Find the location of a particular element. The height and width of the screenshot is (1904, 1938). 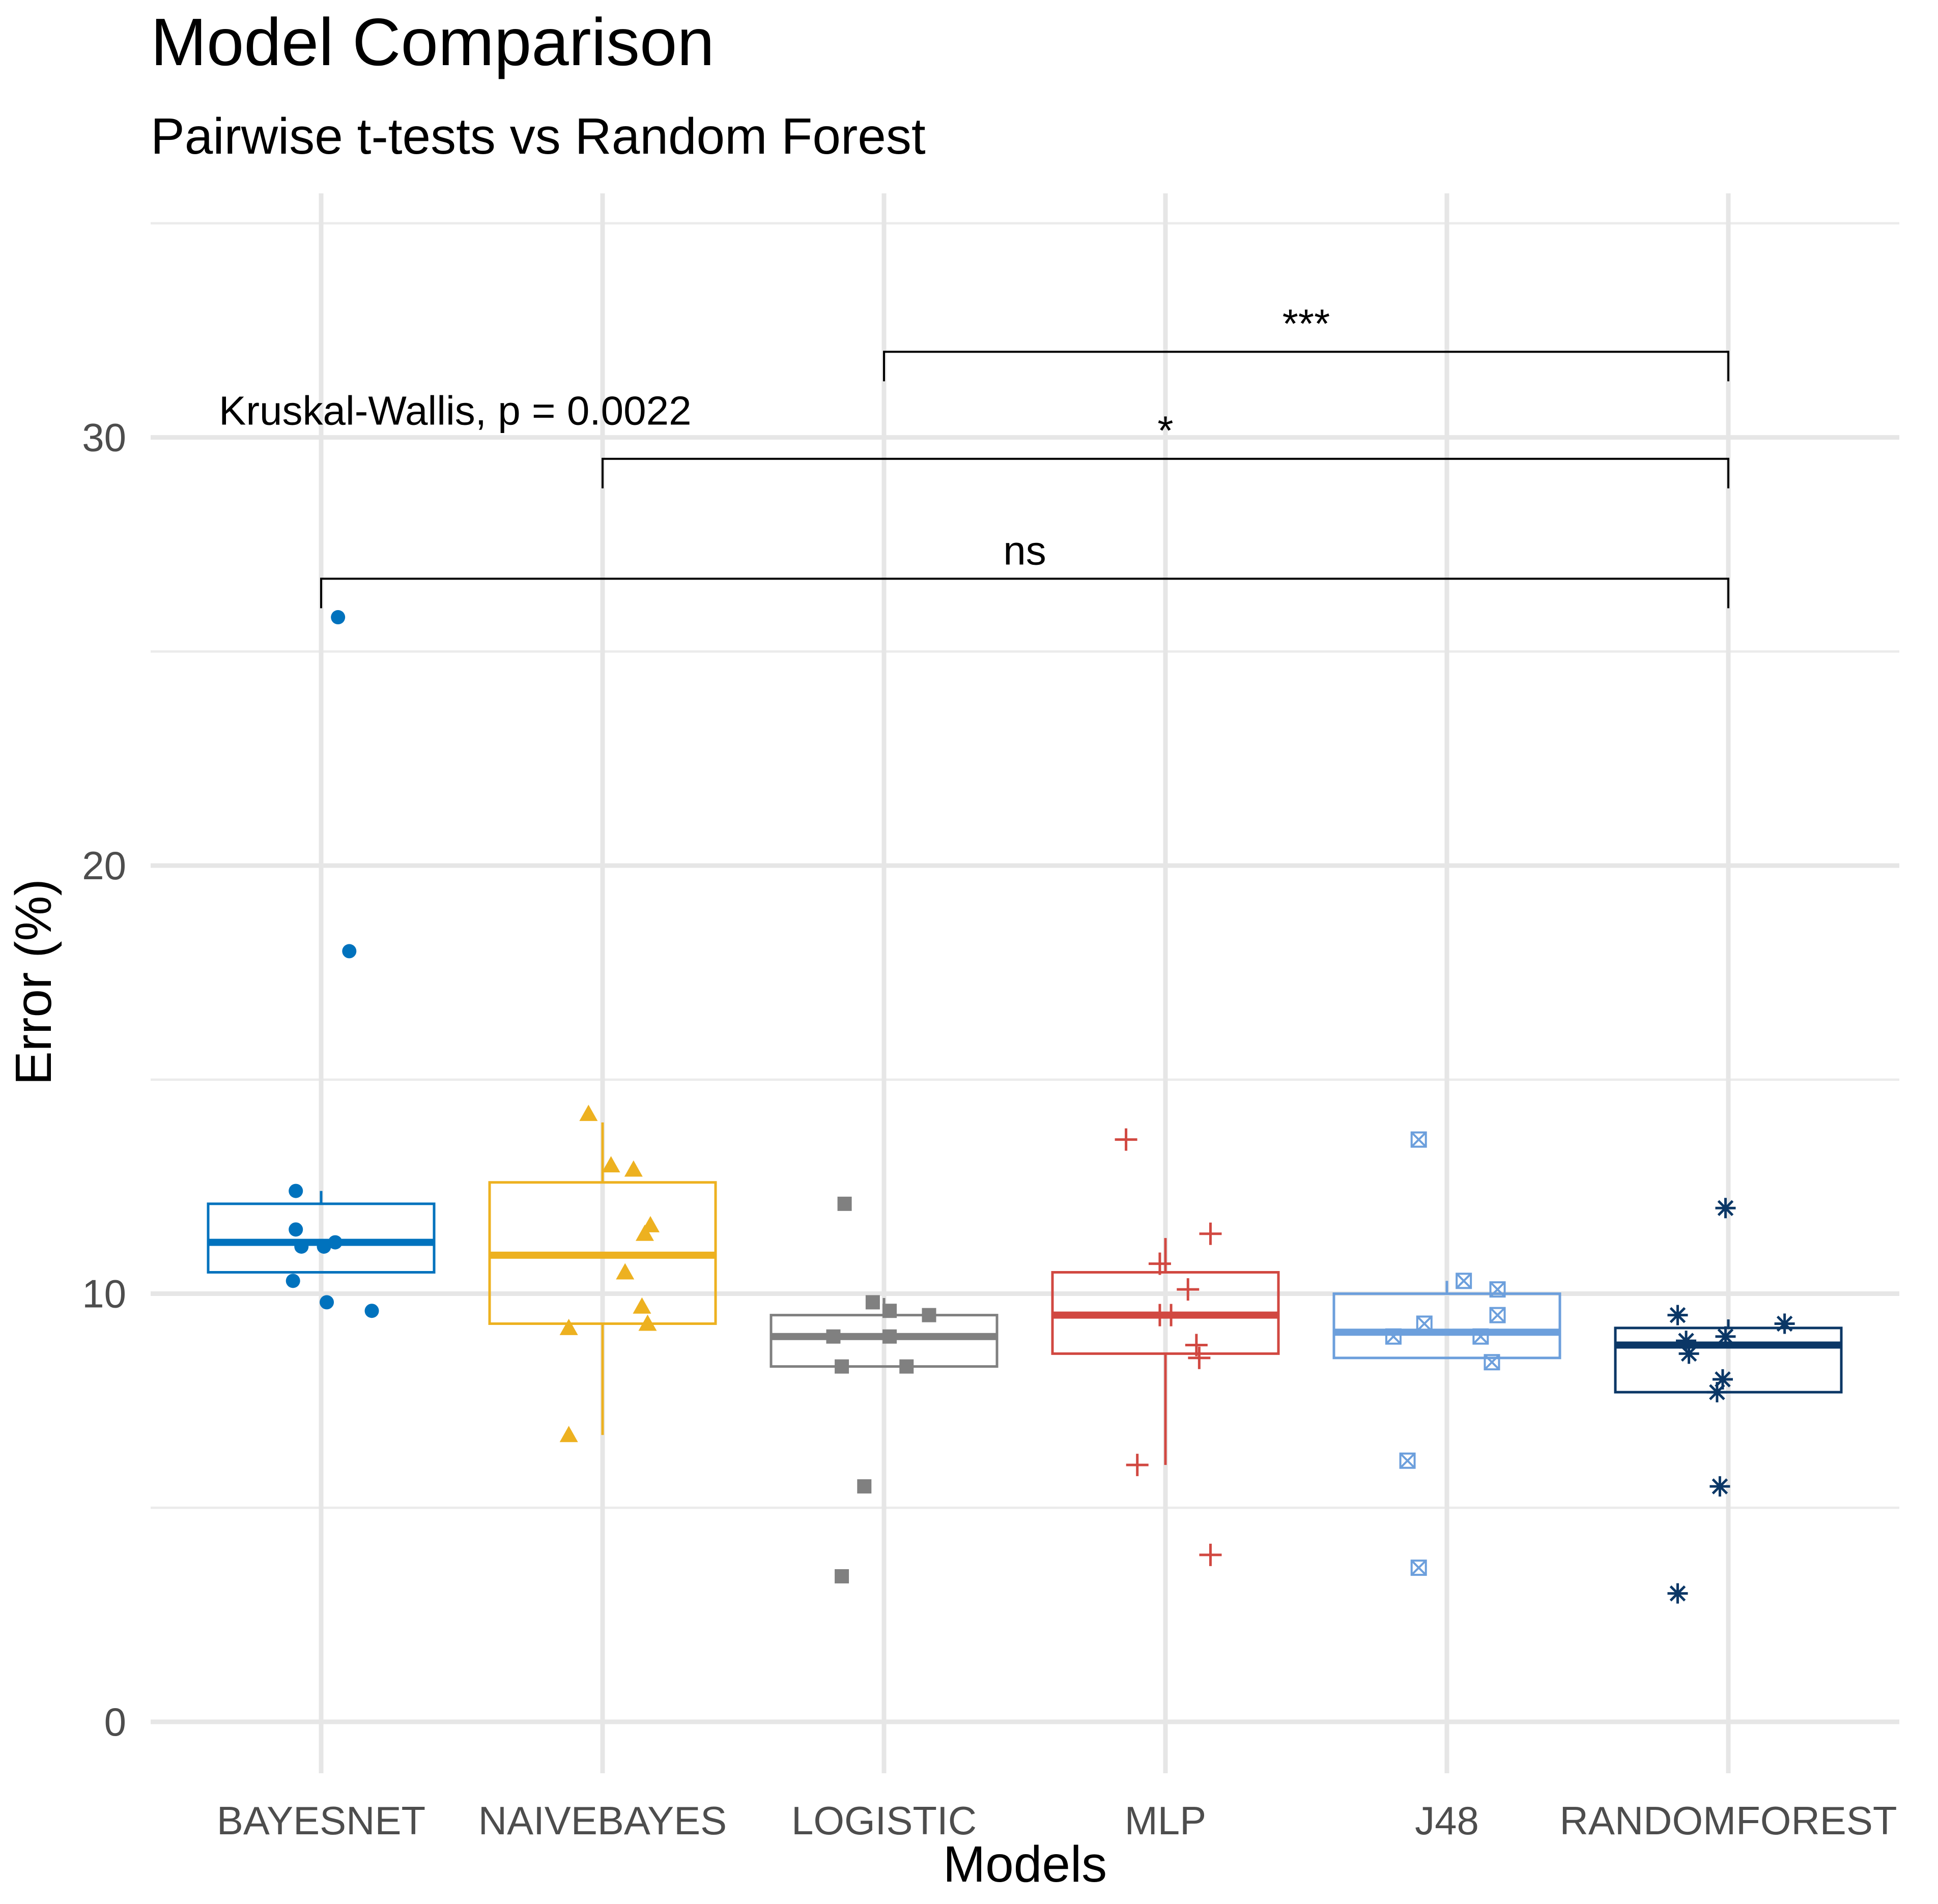

comparison-label: * is located at coordinates (1165, 430).